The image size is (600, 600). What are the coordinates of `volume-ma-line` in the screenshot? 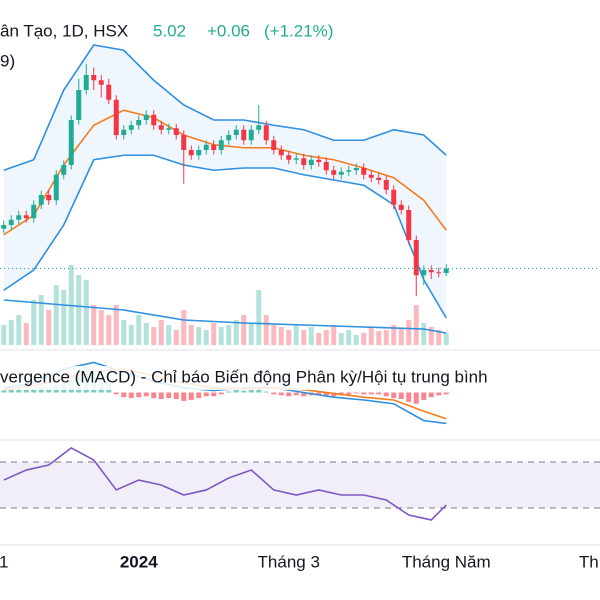 It's located at (225, 316).